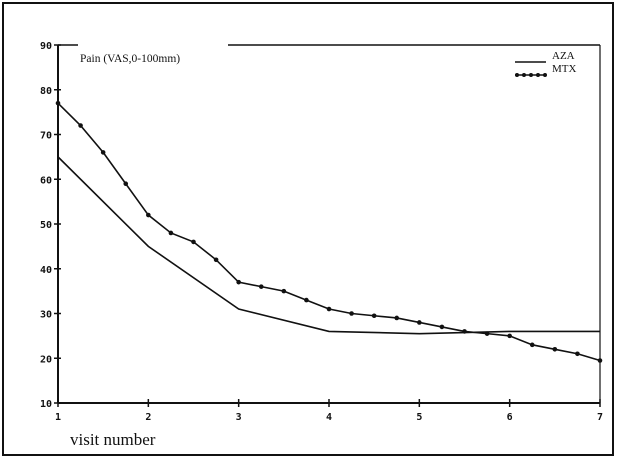 The image size is (618, 460). What do you see at coordinates (510, 417) in the screenshot?
I see `x-tick-label: 6` at bounding box center [510, 417].